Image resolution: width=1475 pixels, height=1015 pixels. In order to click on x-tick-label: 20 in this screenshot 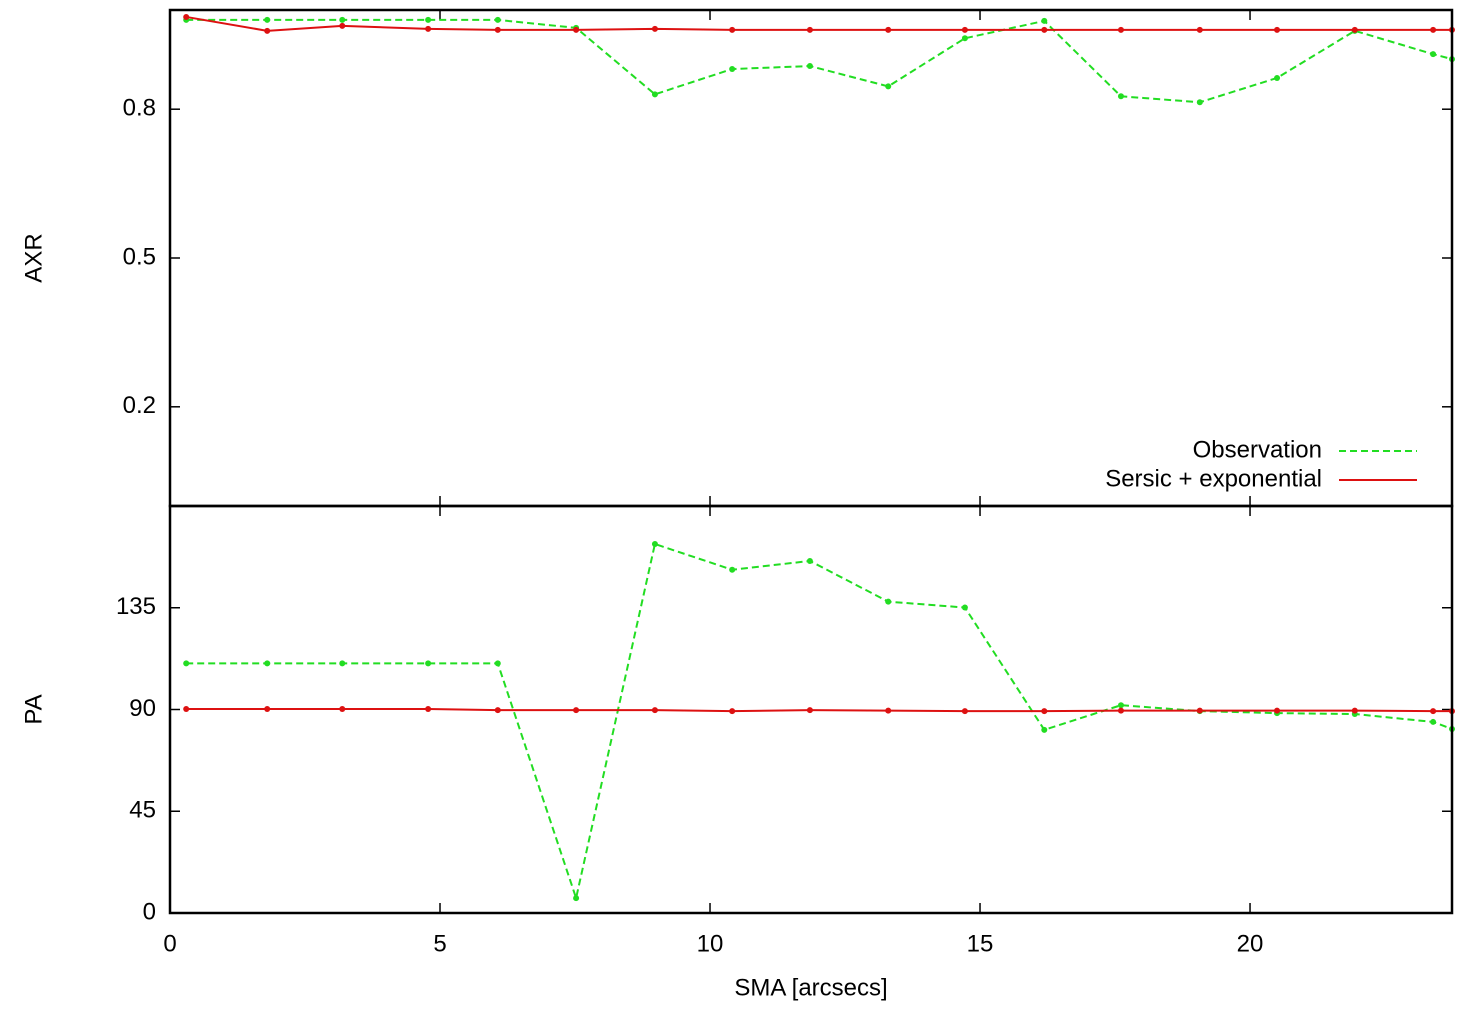, I will do `click(1250, 943)`.